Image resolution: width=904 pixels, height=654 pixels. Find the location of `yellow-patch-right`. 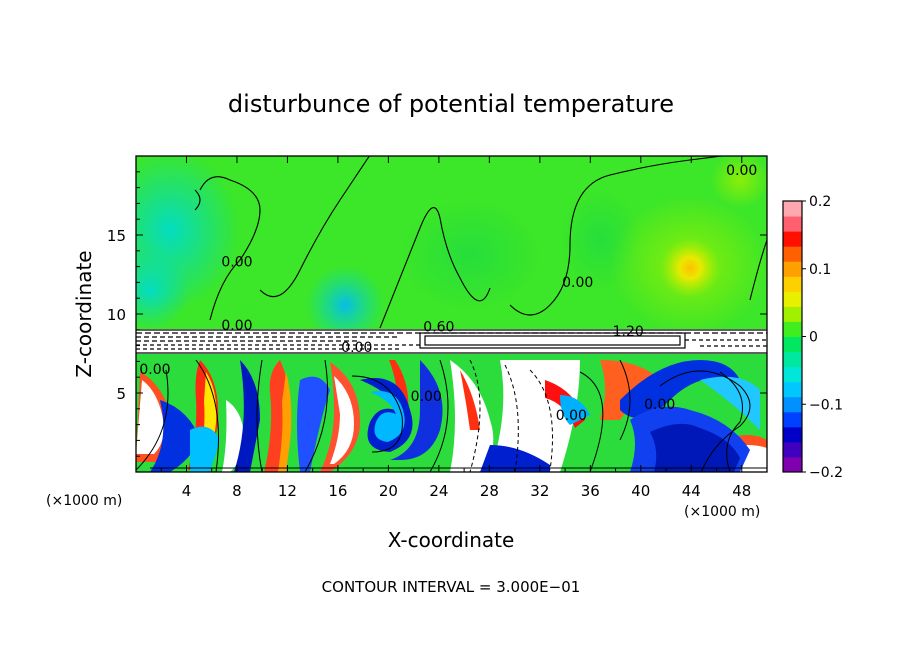

yellow-patch-right is located at coordinates (690, 268).